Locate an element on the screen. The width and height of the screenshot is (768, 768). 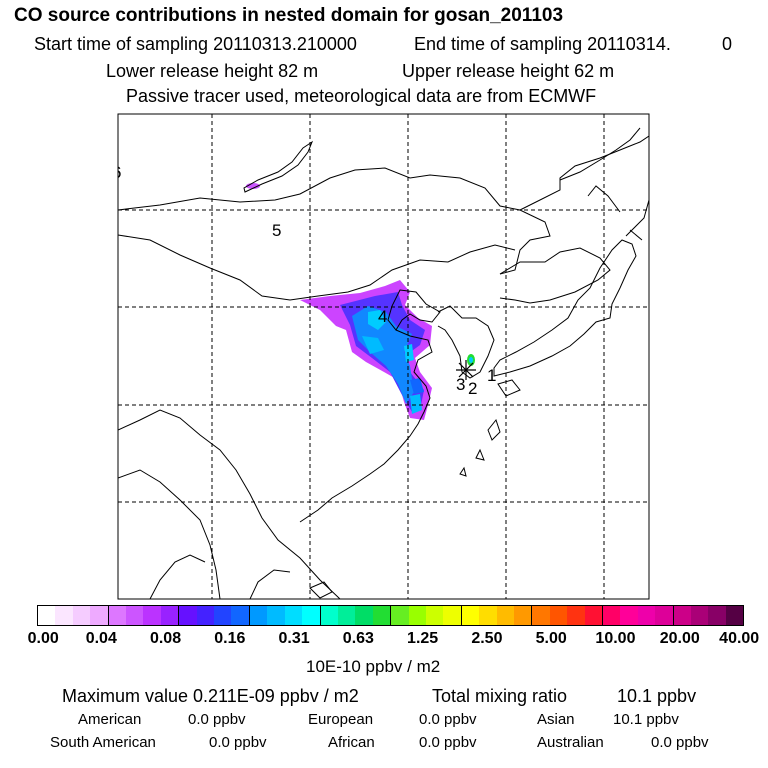
colorbar-tick-label: 0.16 is located at coordinates (230, 638).